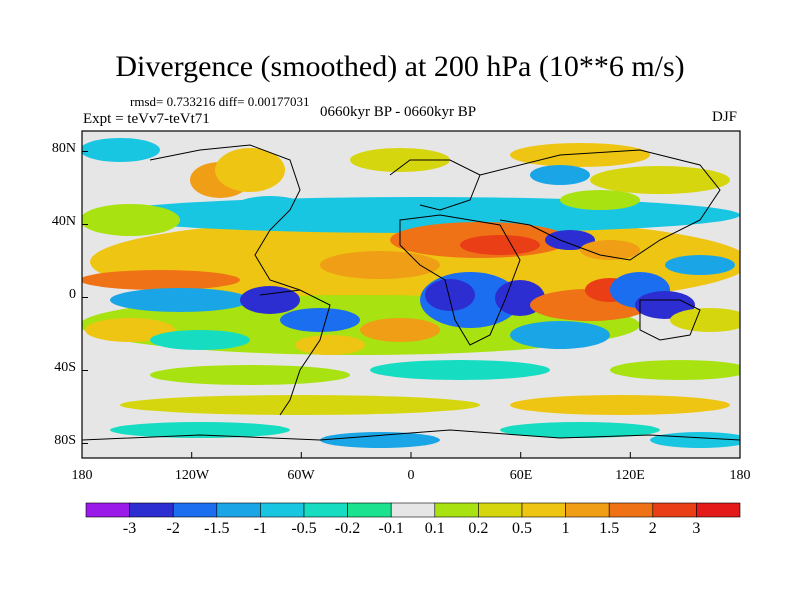  What do you see at coordinates (63, 148) in the screenshot?
I see `lat-label: 80N` at bounding box center [63, 148].